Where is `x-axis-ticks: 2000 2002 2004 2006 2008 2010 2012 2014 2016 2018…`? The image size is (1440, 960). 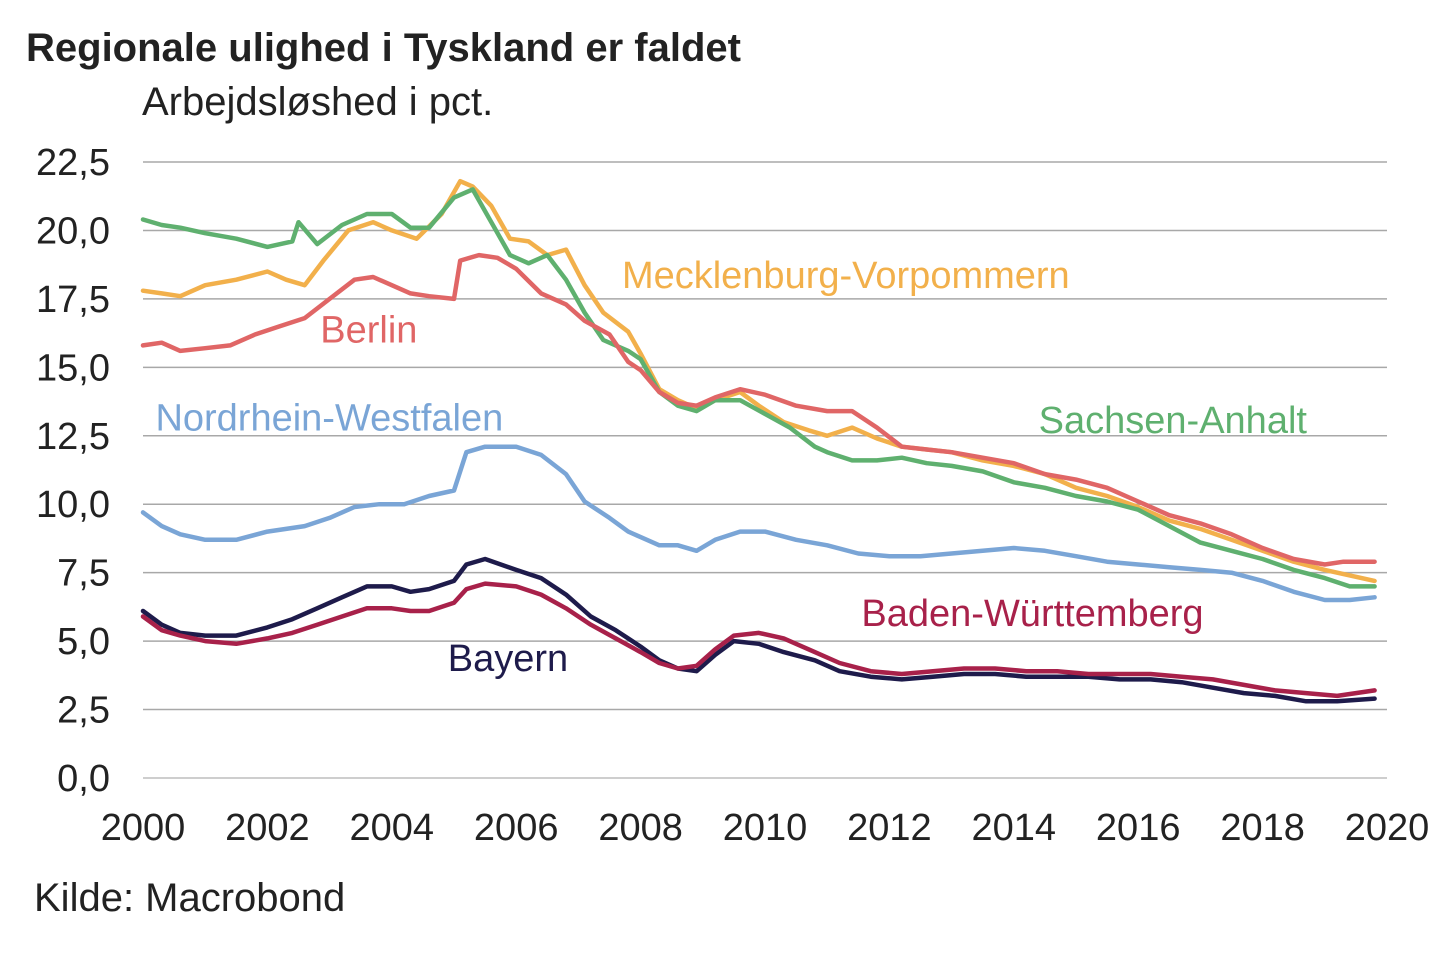
x-axis-ticks: 2000 2002 2004 2006 2008 2010 2012 2014 2016 2018… is located at coordinates (765, 828).